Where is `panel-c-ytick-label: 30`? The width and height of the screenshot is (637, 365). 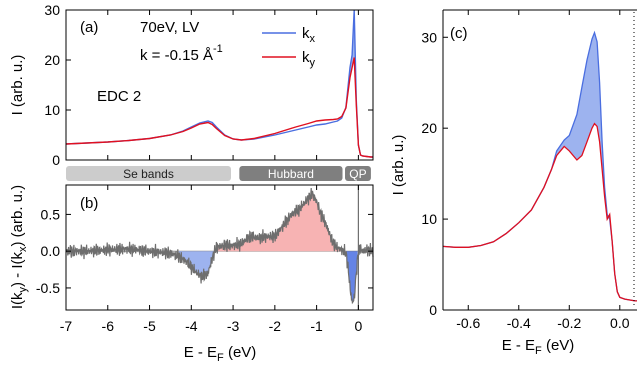 panel-c-ytick-label: 30 is located at coordinates (429, 37).